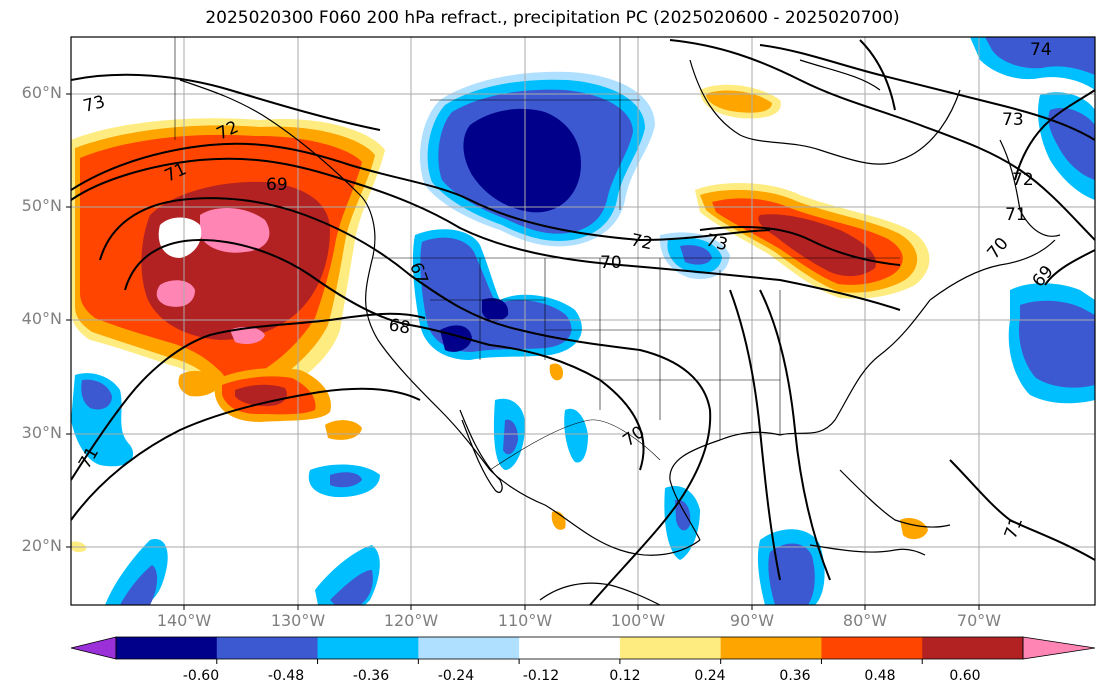 This screenshot has width=1105, height=698. I want to click on contour-label: 69, so click(277, 185).